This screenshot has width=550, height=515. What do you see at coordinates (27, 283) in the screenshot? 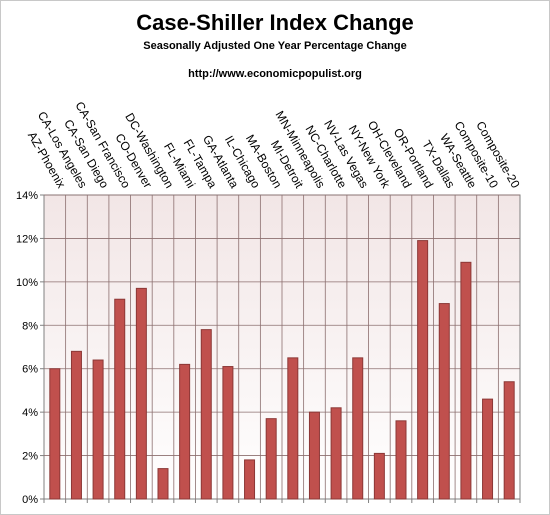
I see `y-tick-label: 10%` at bounding box center [27, 283].